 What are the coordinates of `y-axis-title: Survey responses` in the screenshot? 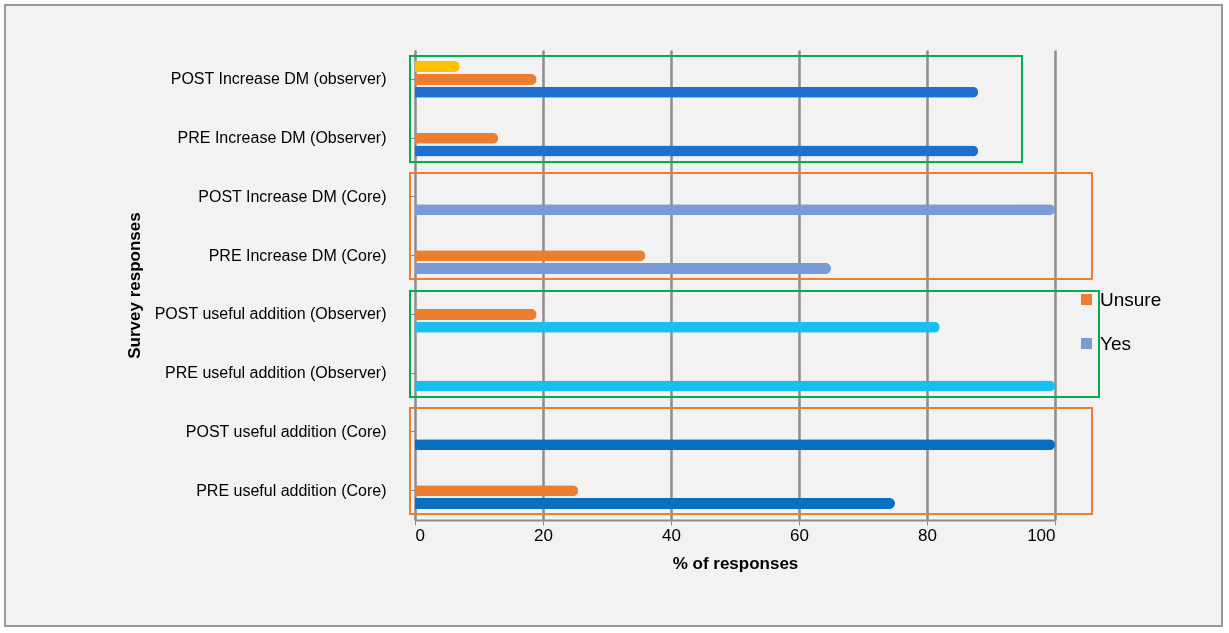 It's located at (134, 285).